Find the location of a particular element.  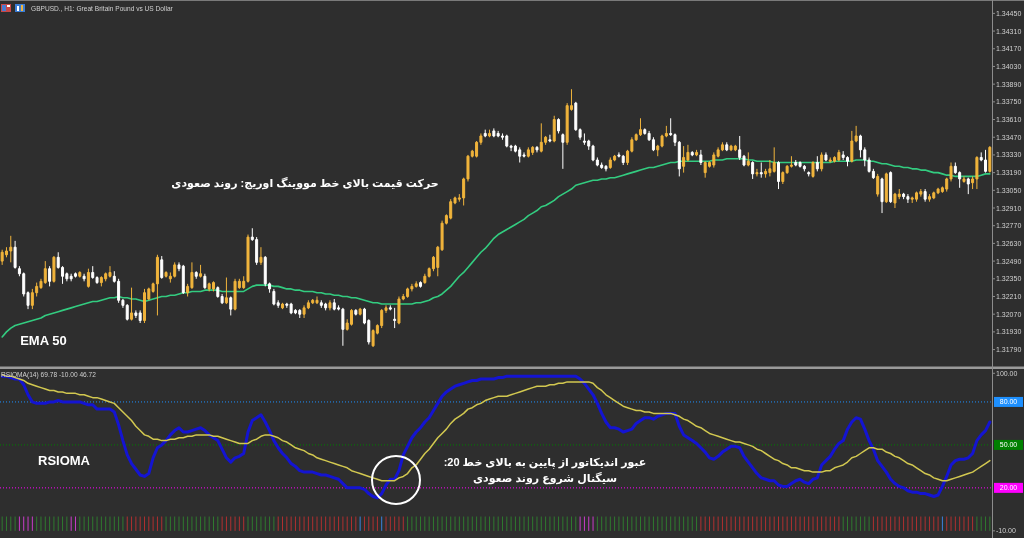

annotation: عبور اندیکاتور از پایین به بالای خط 20: سیگنال شروع روند صعودی is located at coordinates (545, 470).